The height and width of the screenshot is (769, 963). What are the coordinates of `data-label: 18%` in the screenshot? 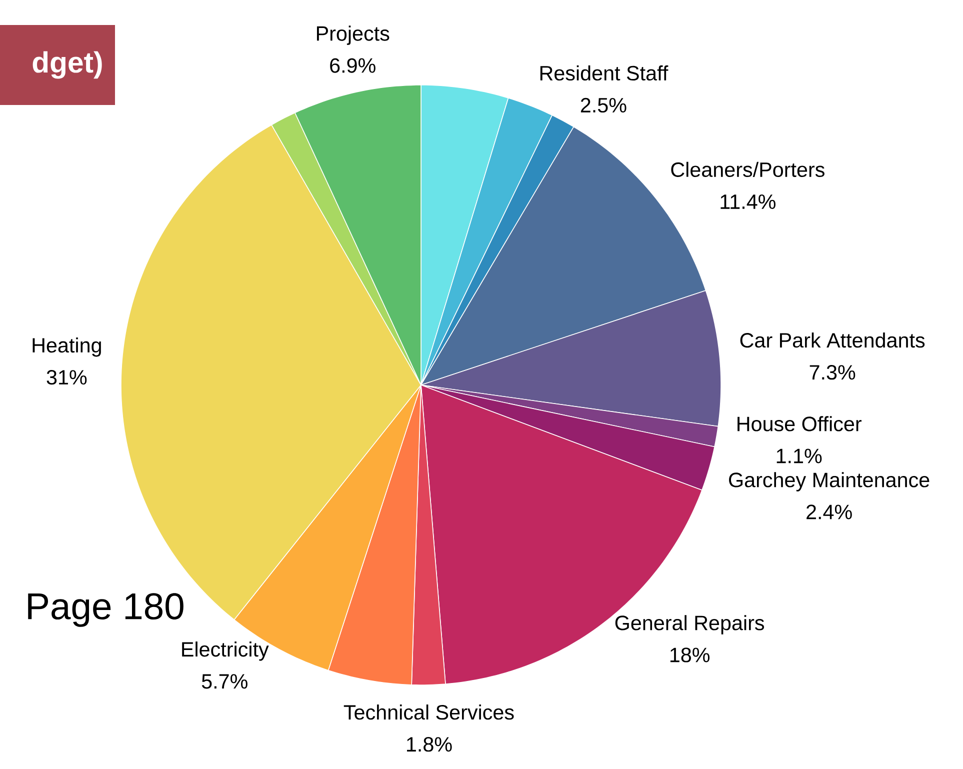 It's located at (690, 655).